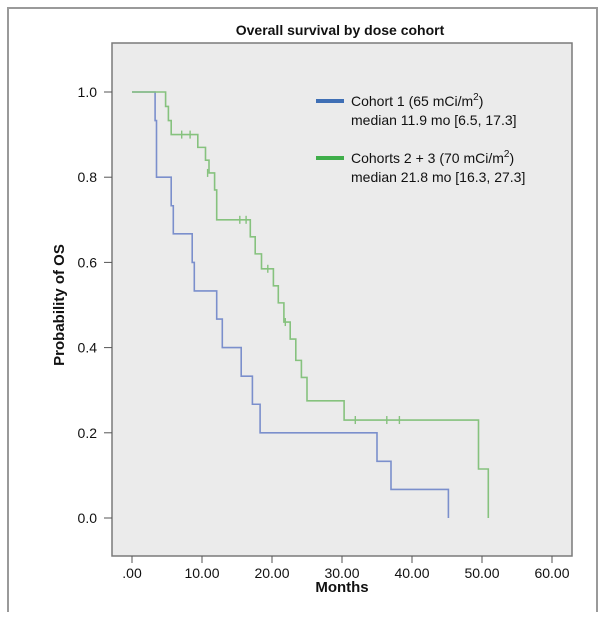  Describe the element at coordinates (88, 262) in the screenshot. I see `y-tick-label: 0.6` at that location.